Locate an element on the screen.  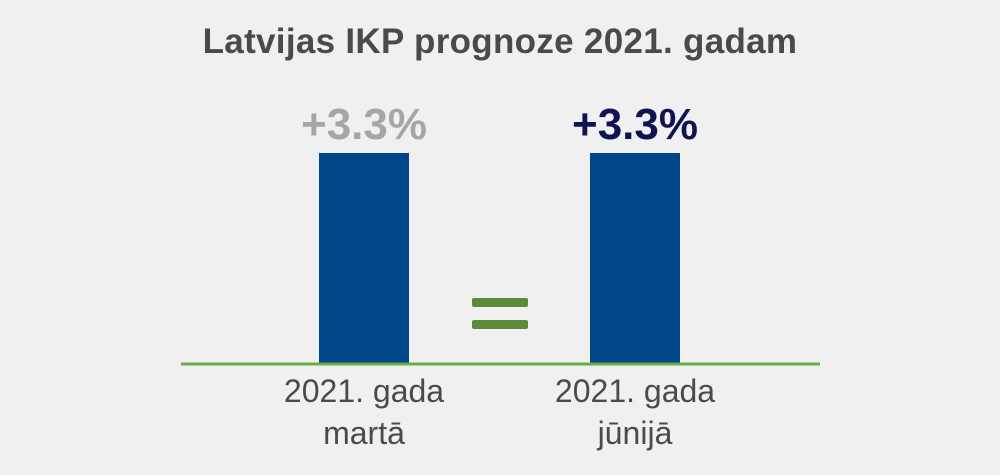
equals-sign-icon is located at coordinates (500, 315).